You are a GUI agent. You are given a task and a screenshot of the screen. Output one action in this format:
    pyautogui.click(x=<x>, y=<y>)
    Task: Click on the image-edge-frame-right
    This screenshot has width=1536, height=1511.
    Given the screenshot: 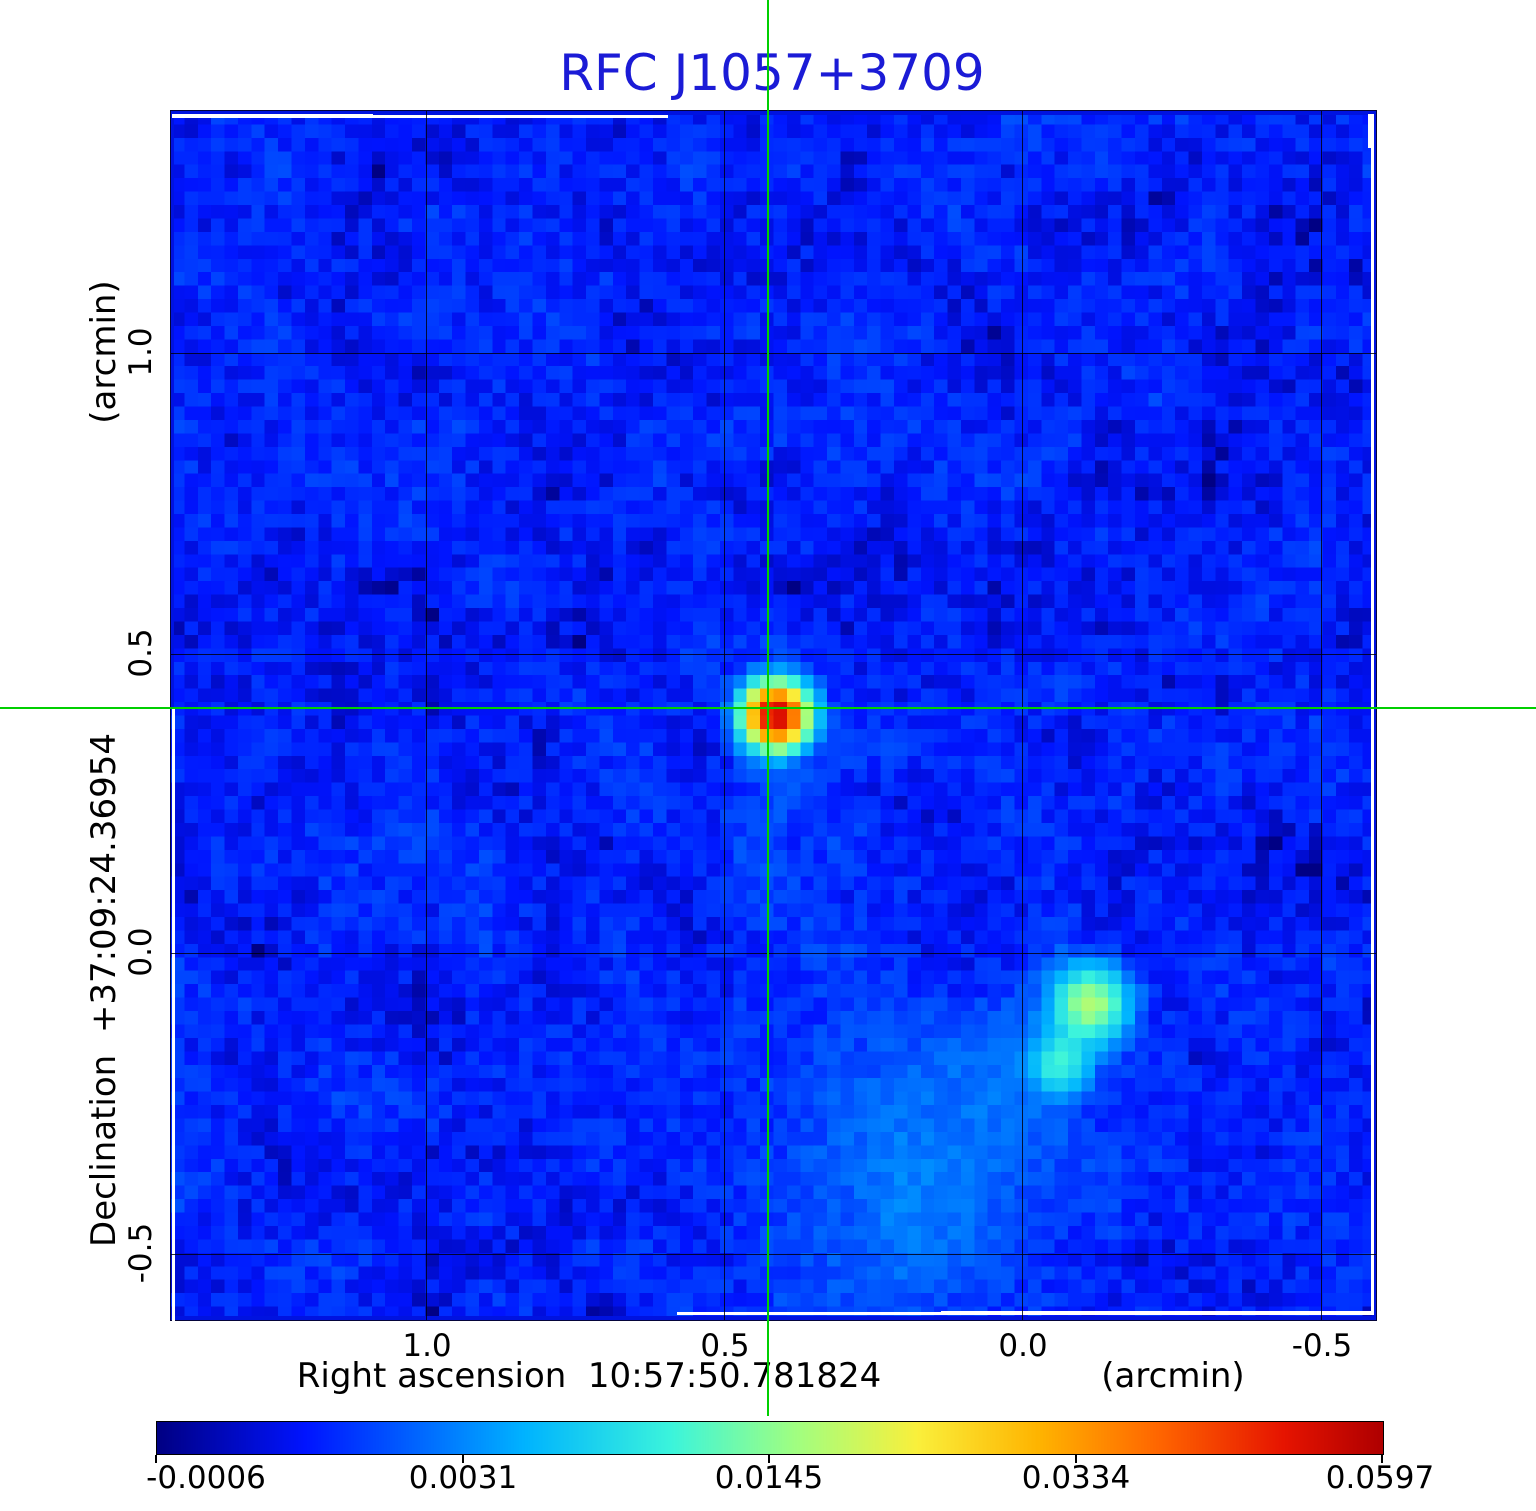 What is the action you would take?
    pyautogui.click(x=1374, y=715)
    